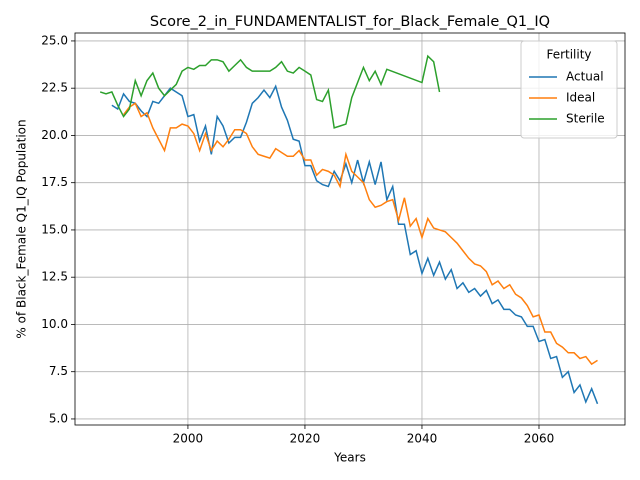 The image size is (640, 480). I want to click on y-tick-label: 12.5, so click(54, 277).